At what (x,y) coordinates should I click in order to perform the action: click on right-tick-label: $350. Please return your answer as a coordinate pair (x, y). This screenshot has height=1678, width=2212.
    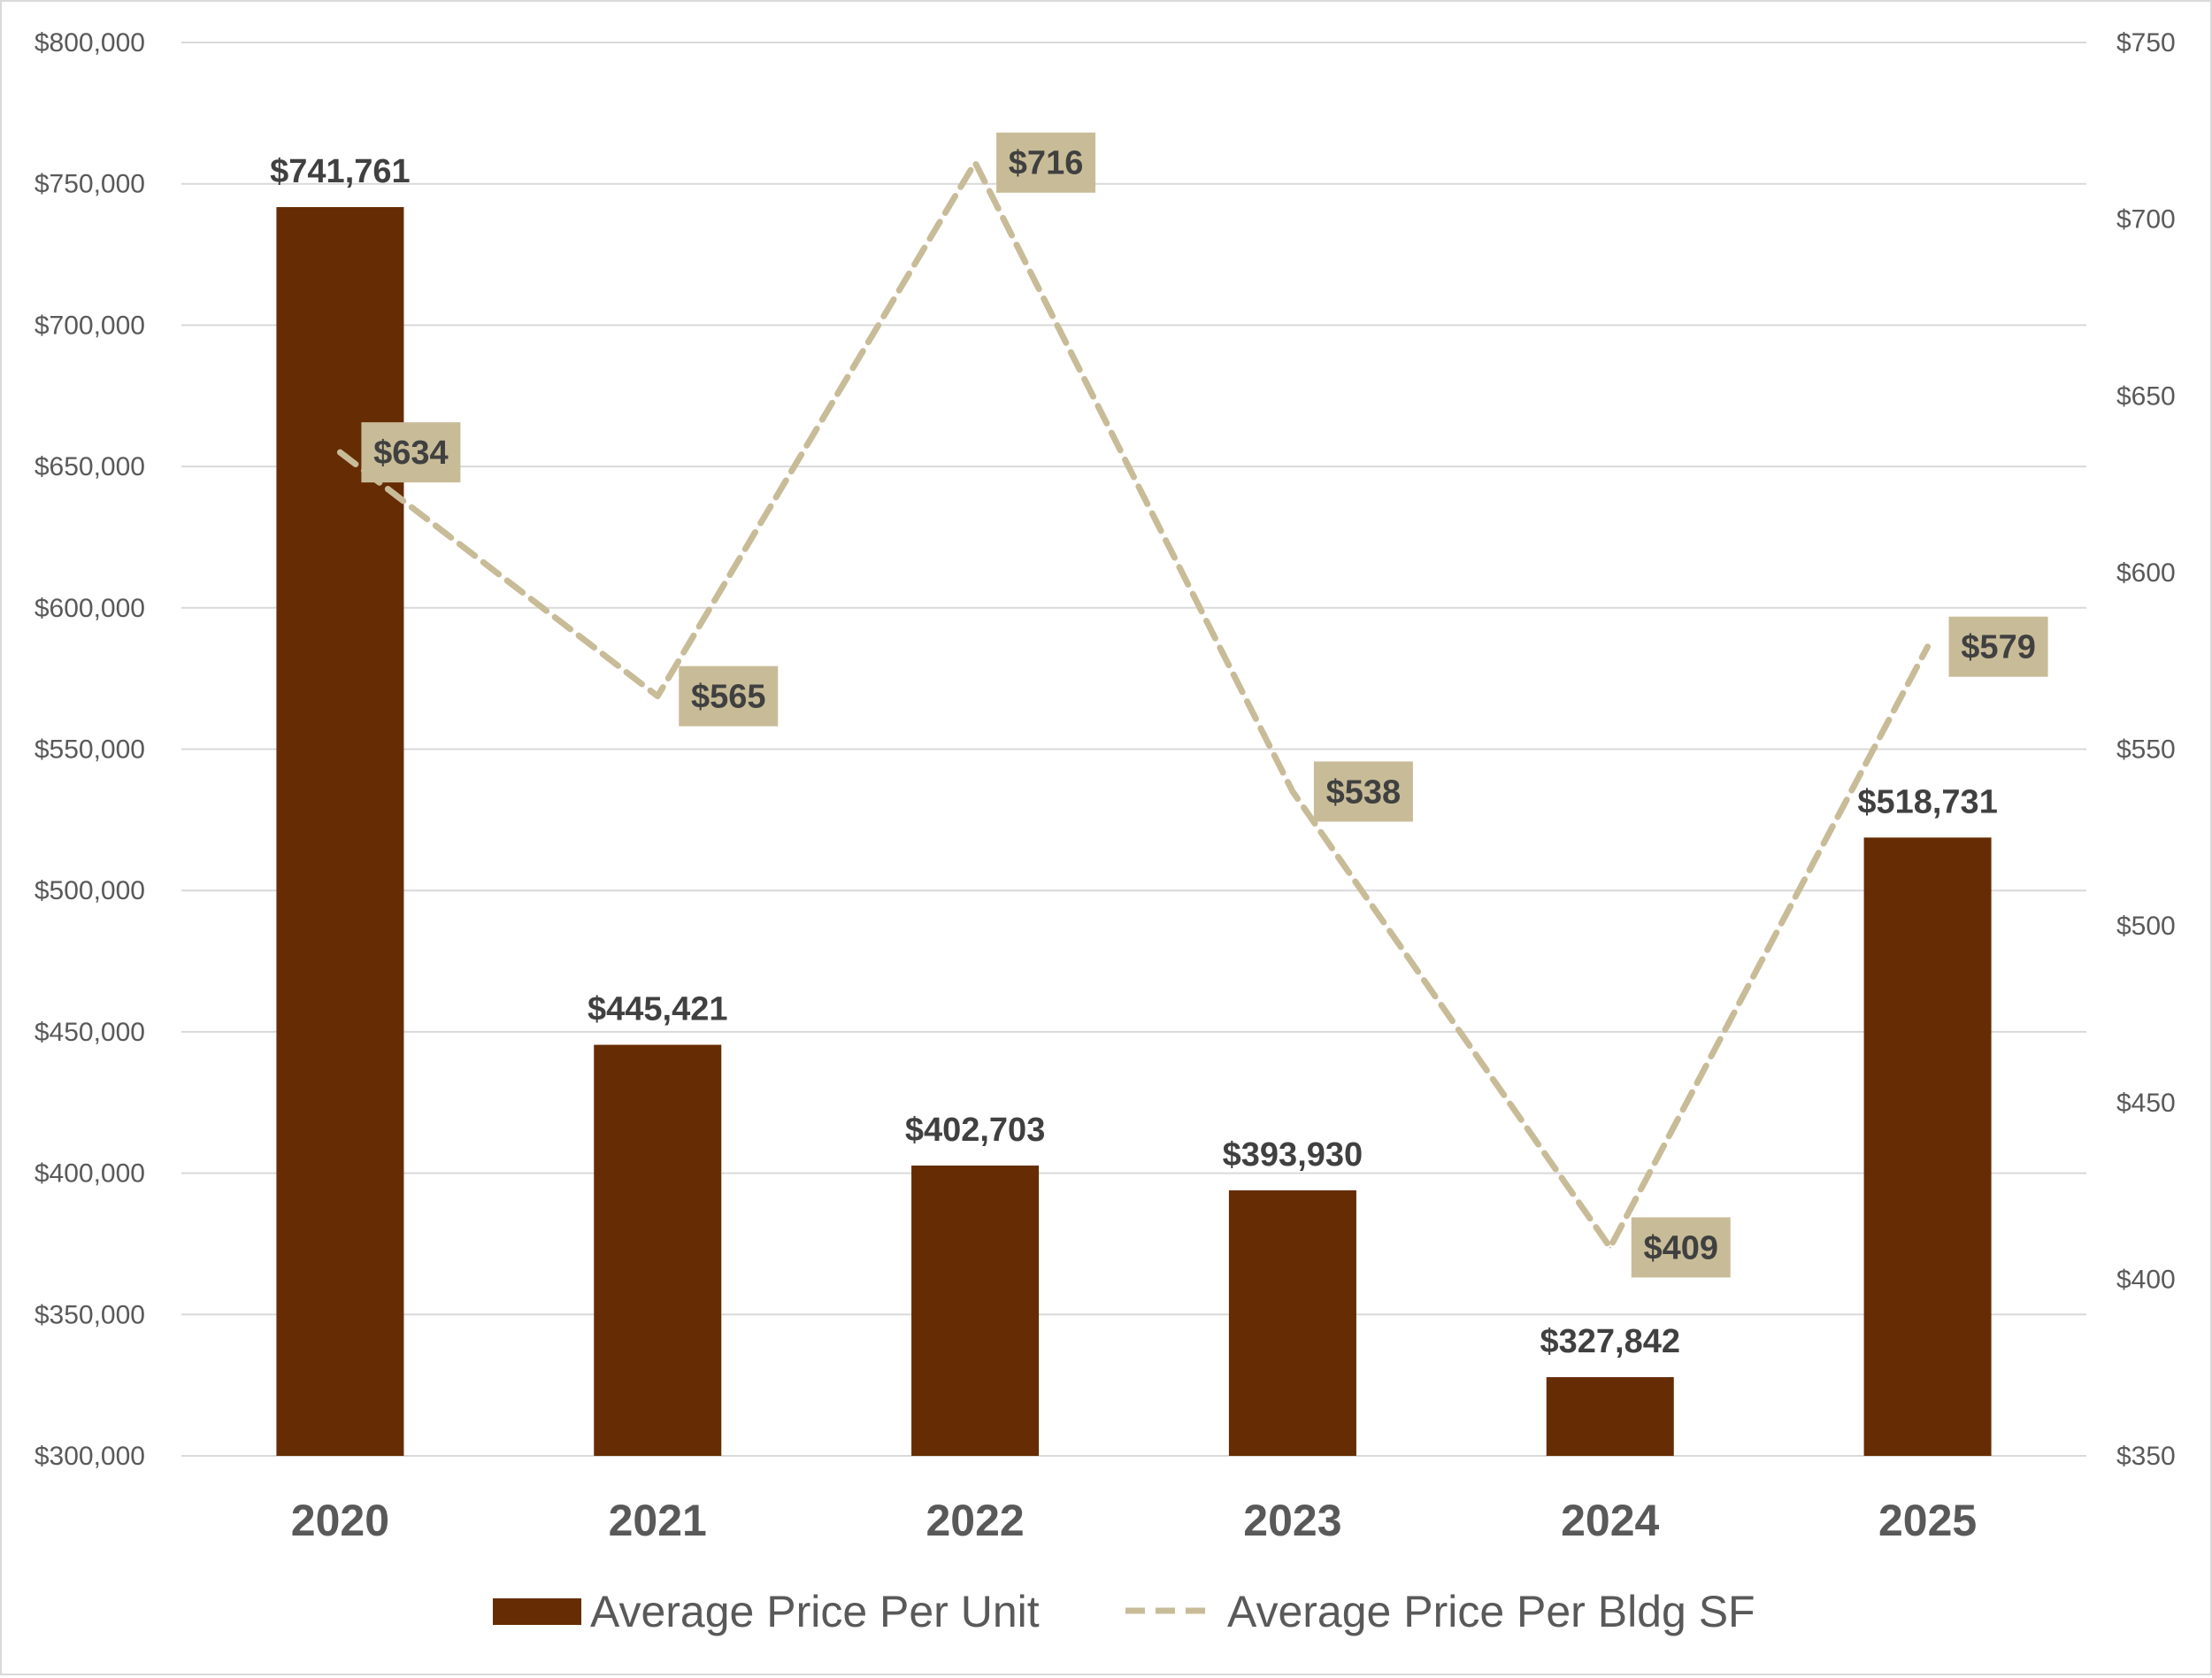
    Looking at the image, I should click on (2146, 1456).